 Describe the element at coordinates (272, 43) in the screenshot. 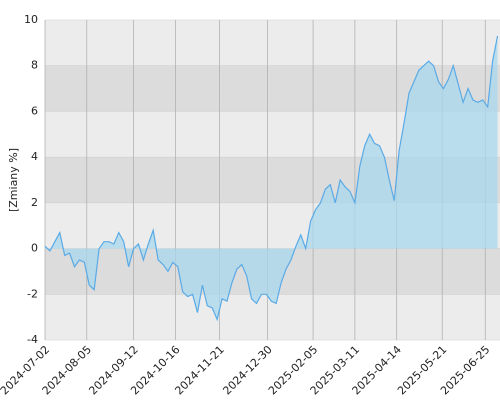

I see `grid-band` at that location.